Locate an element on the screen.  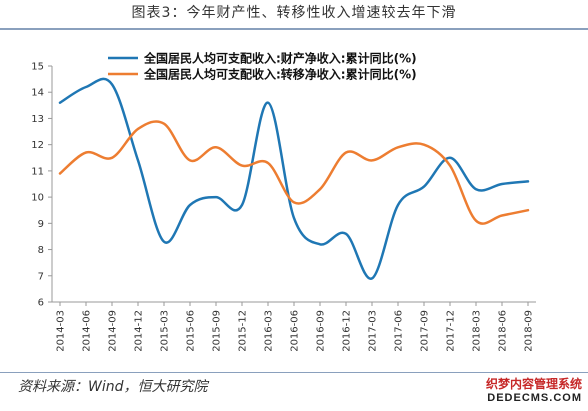
watermark-cn: 织梦内容管理系统 is located at coordinates (533, 384).